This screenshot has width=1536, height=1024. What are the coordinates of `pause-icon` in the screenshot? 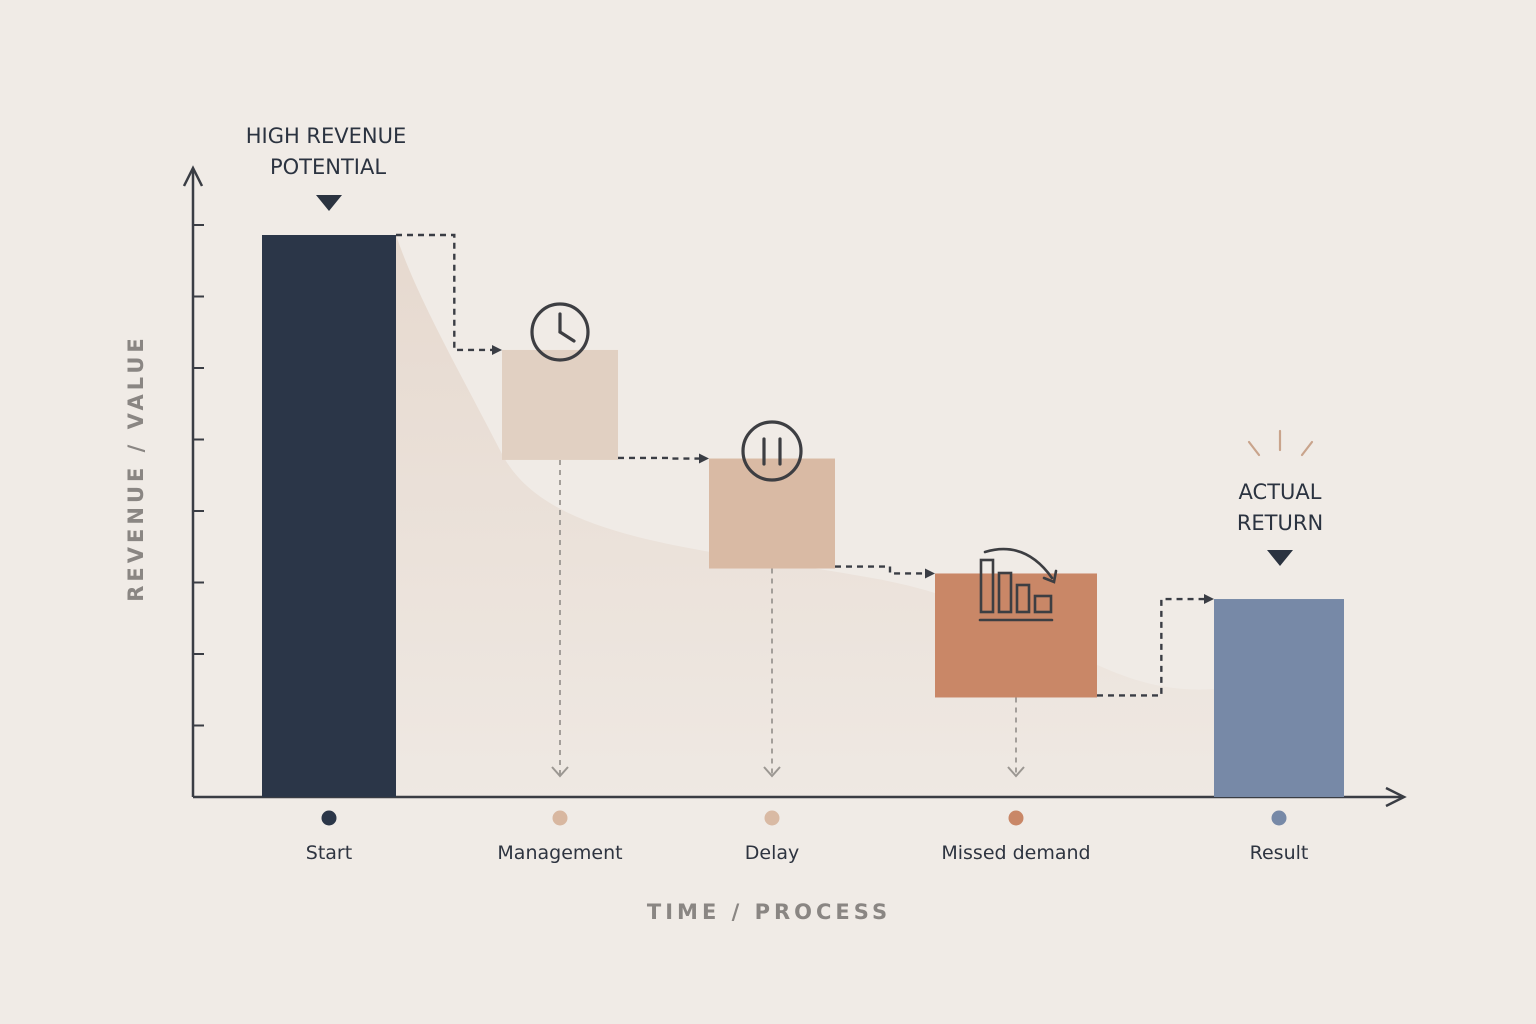 It's located at (772, 451).